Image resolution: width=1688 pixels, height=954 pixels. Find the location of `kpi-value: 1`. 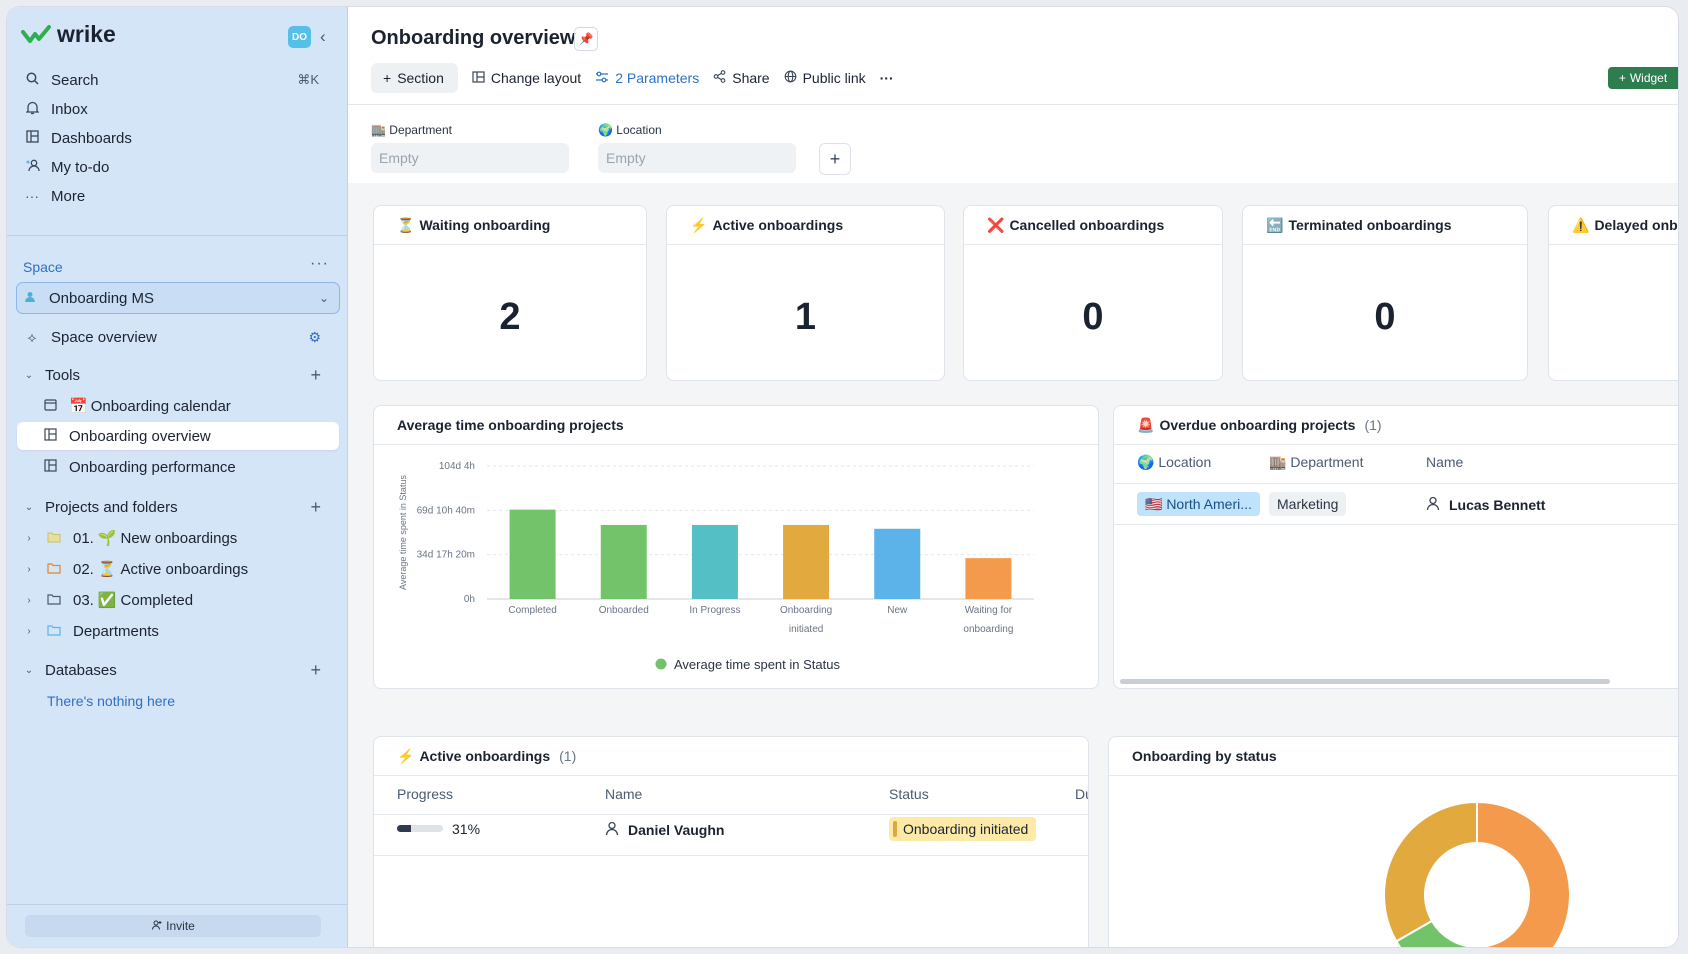

kpi-value: 1 is located at coordinates (805, 317).